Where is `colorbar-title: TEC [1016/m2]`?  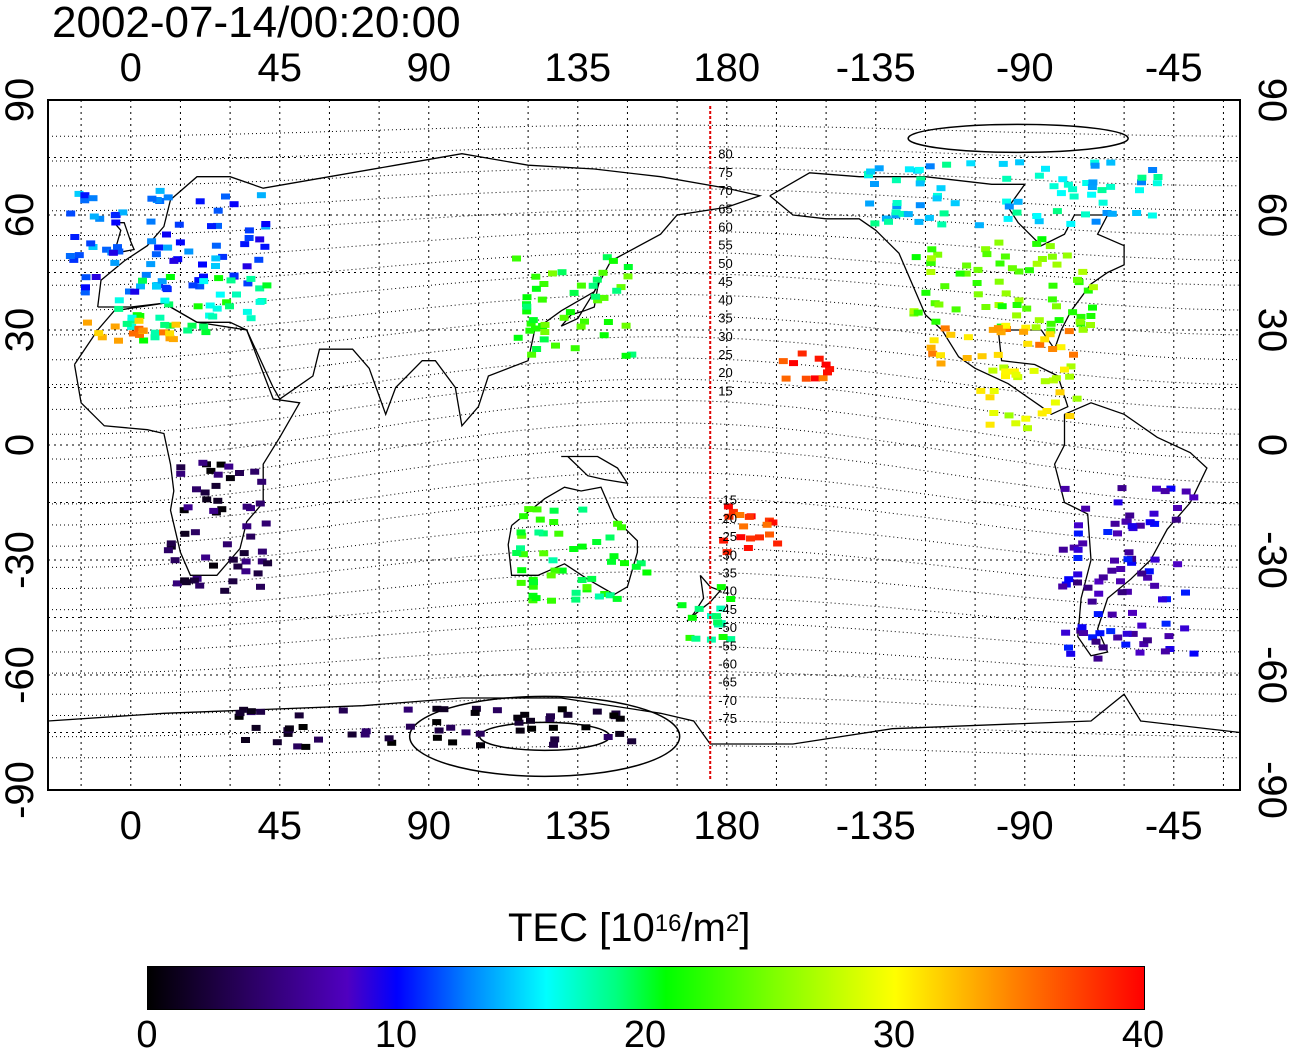
colorbar-title: TEC [1016/m2] is located at coordinates (629, 928).